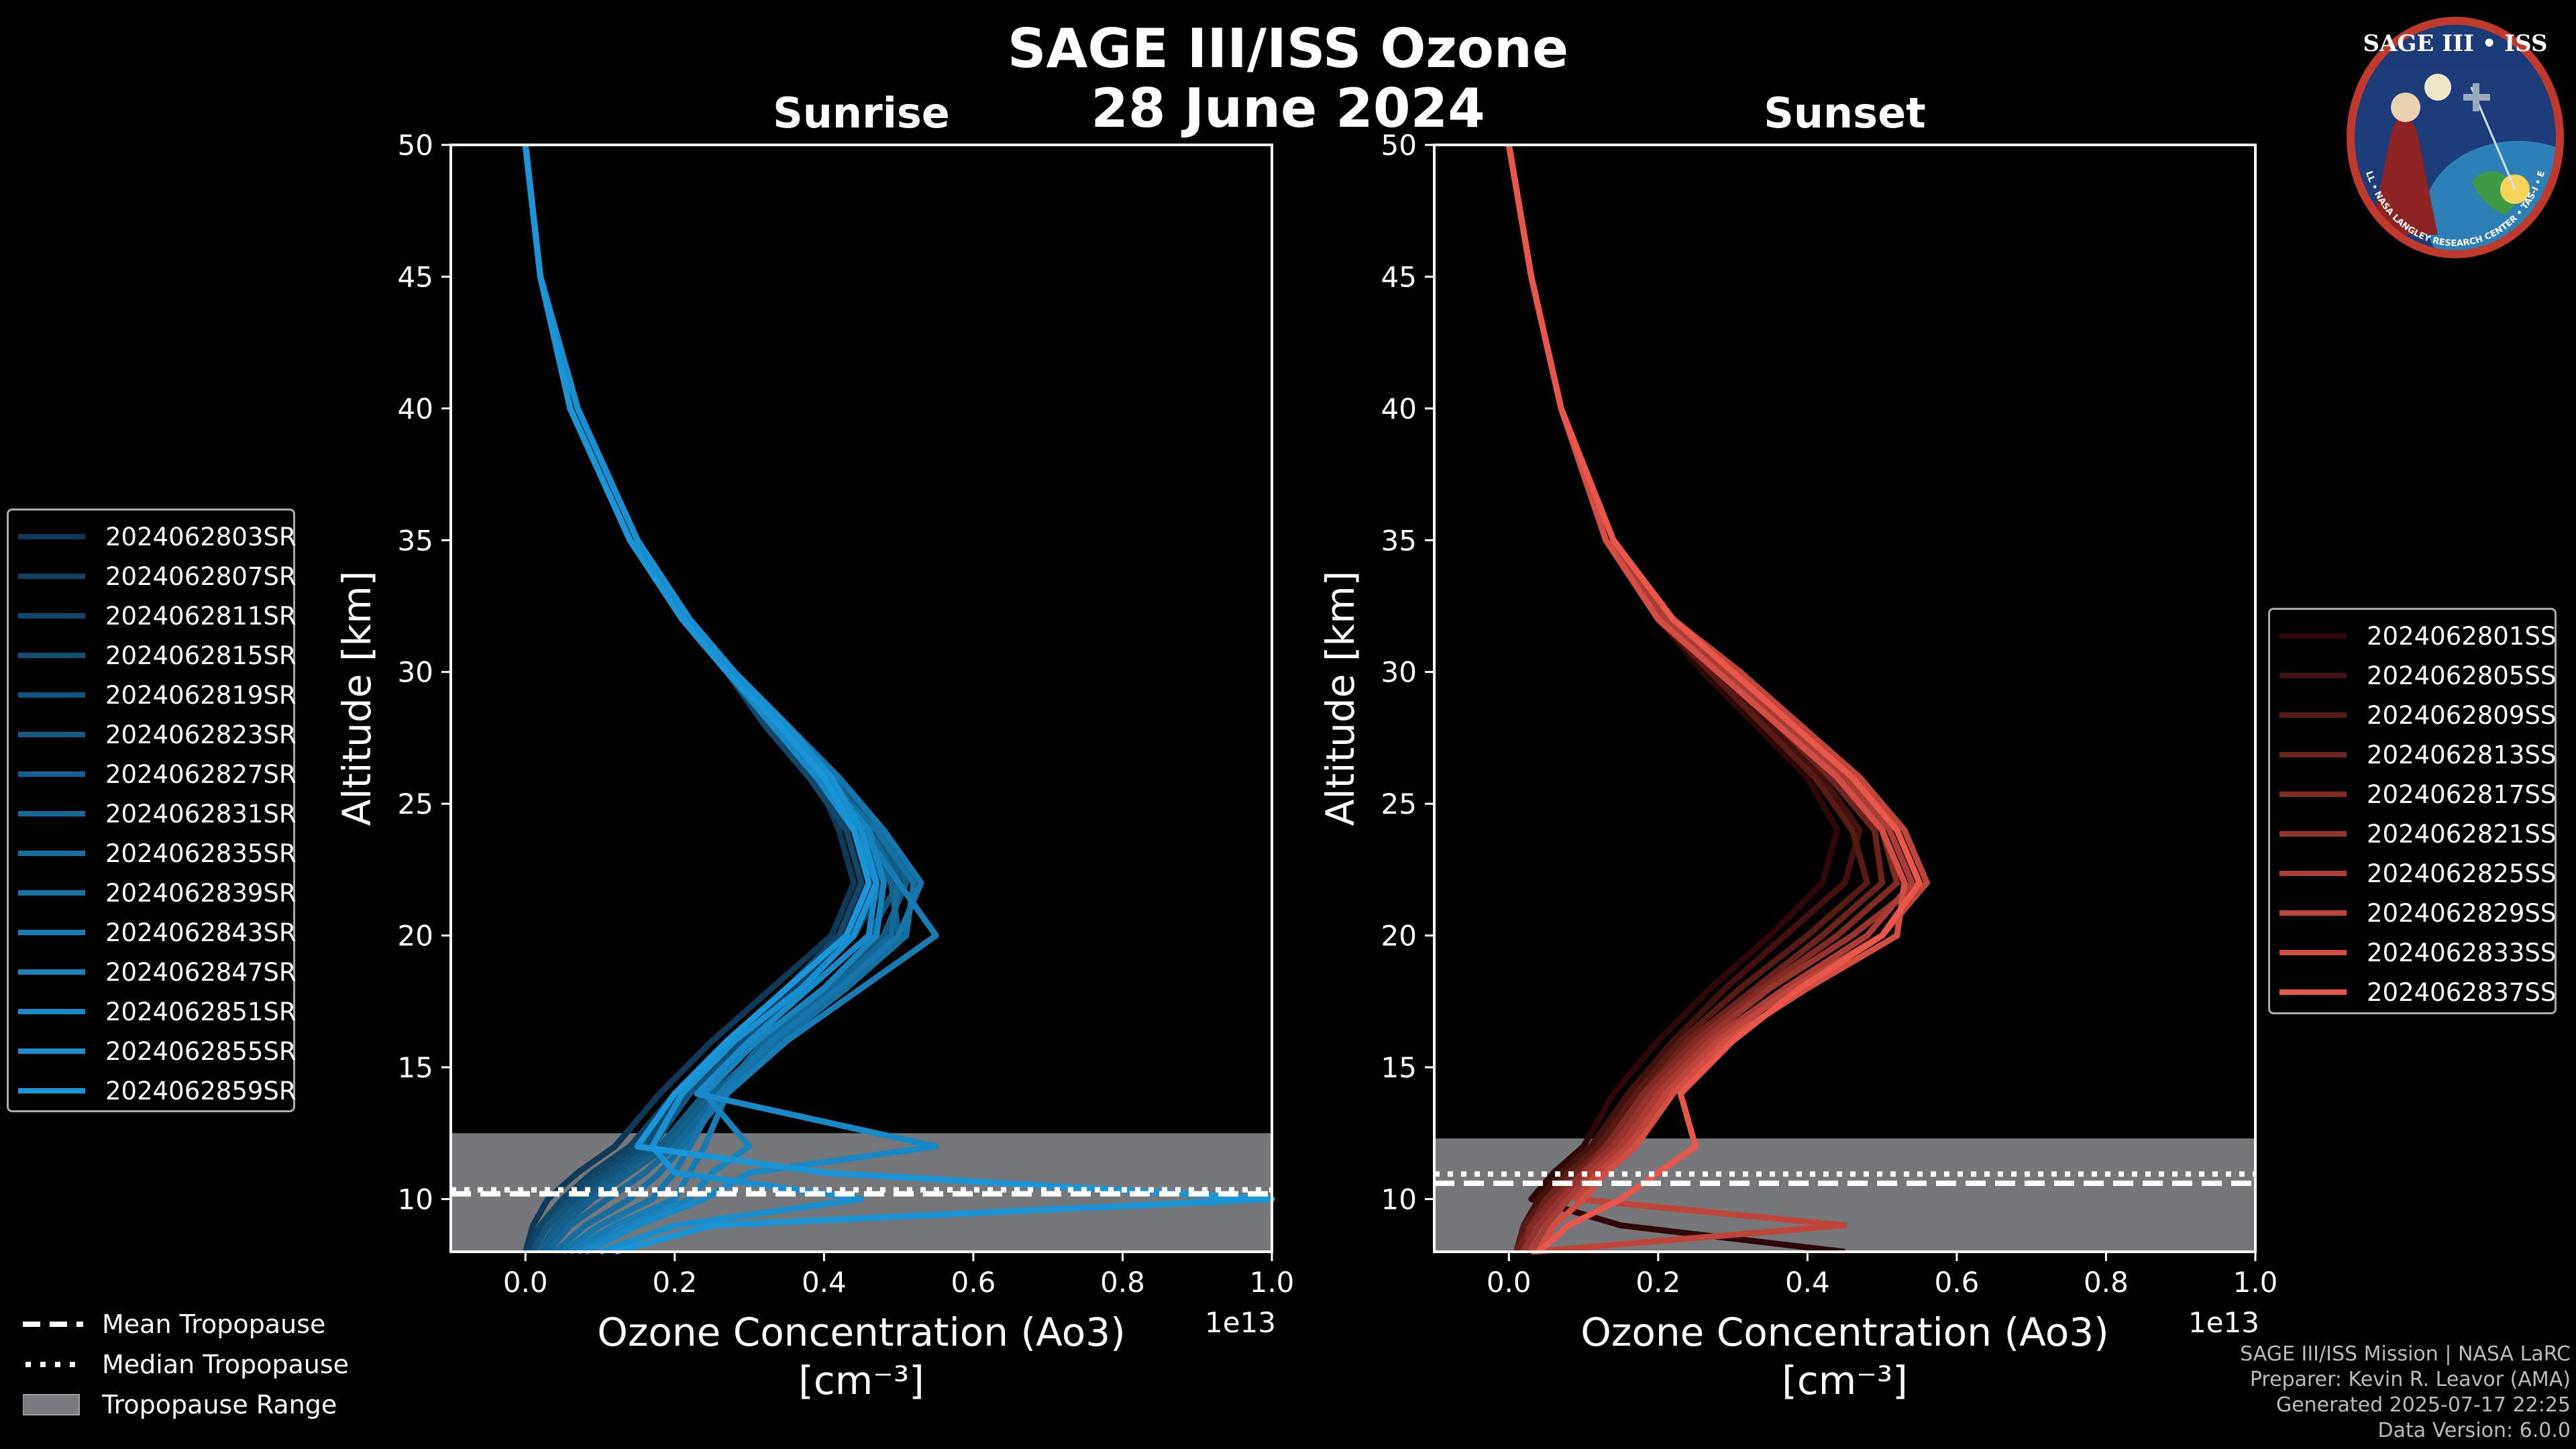 This screenshot has height=1449, width=2576. I want to click on sunrise-panel-title: Sunrise, so click(861, 113).